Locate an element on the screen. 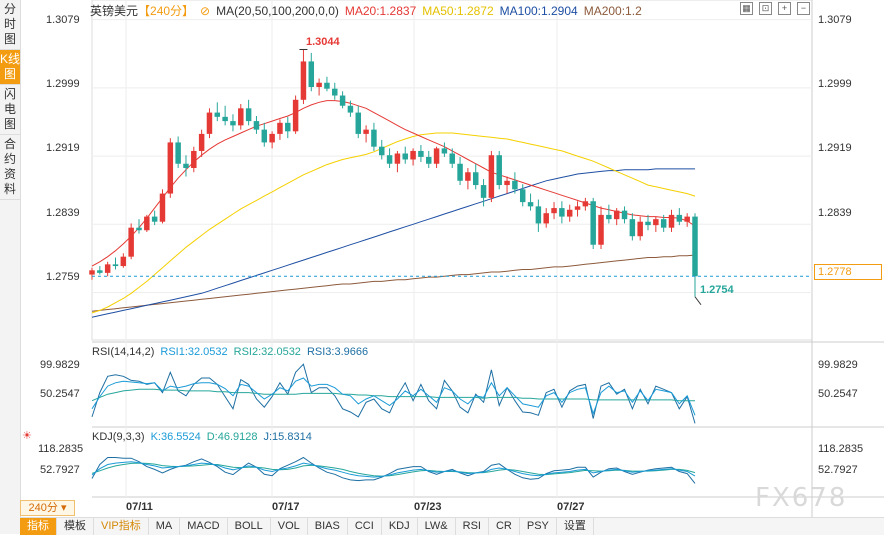 The height and width of the screenshot is (535, 884). tab-cci: CCI is located at coordinates (365, 526).